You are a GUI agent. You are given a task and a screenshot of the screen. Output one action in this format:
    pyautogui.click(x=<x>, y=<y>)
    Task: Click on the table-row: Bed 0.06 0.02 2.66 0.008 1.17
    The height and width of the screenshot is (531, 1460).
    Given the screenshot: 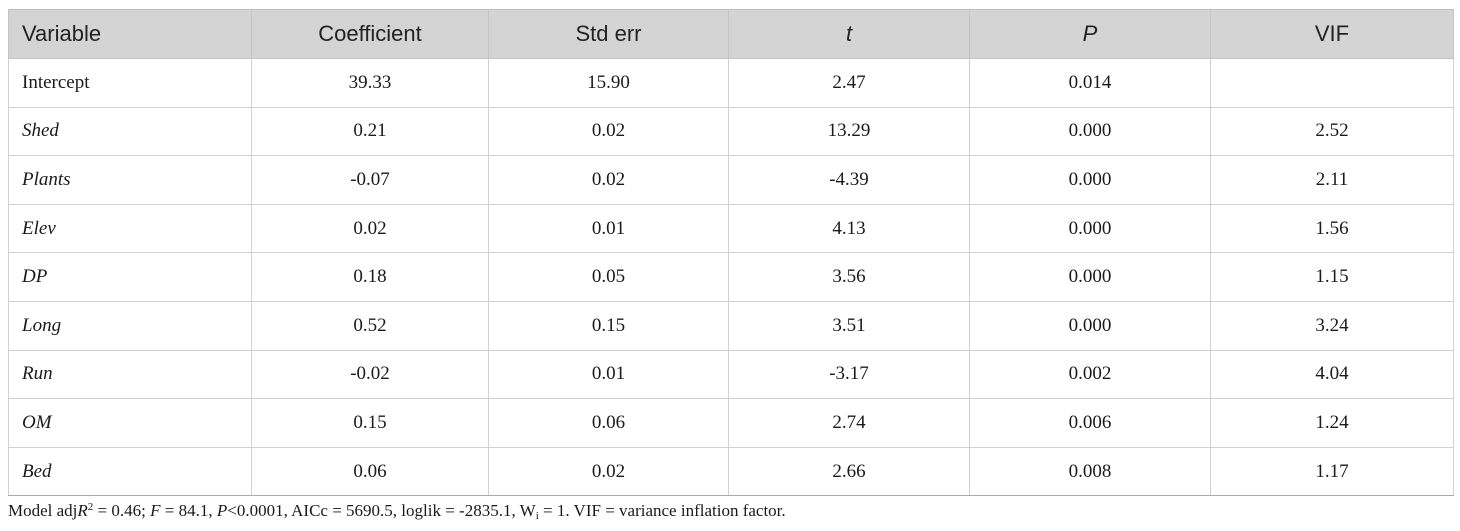 What is the action you would take?
    pyautogui.click(x=731, y=471)
    